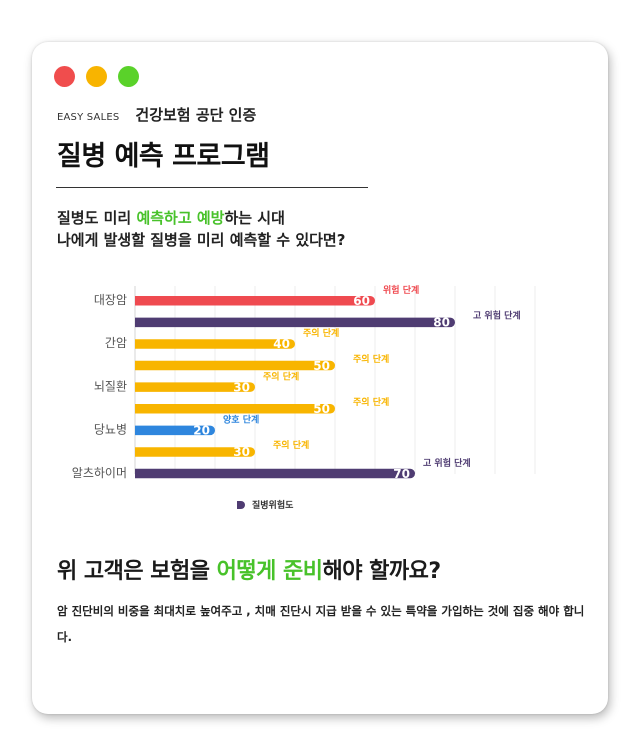 This screenshot has width=640, height=731. What do you see at coordinates (273, 506) in the screenshot?
I see `legend-label: 질병위험도` at bounding box center [273, 506].